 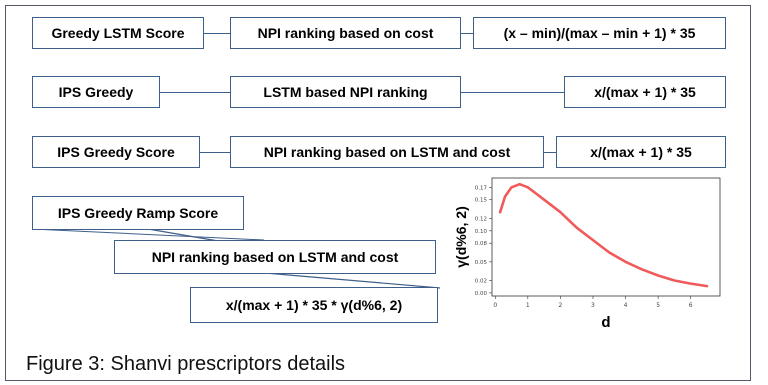 I want to click on formula-text: (x – min)/(max – min + 1) * 35, so click(x=599, y=33).